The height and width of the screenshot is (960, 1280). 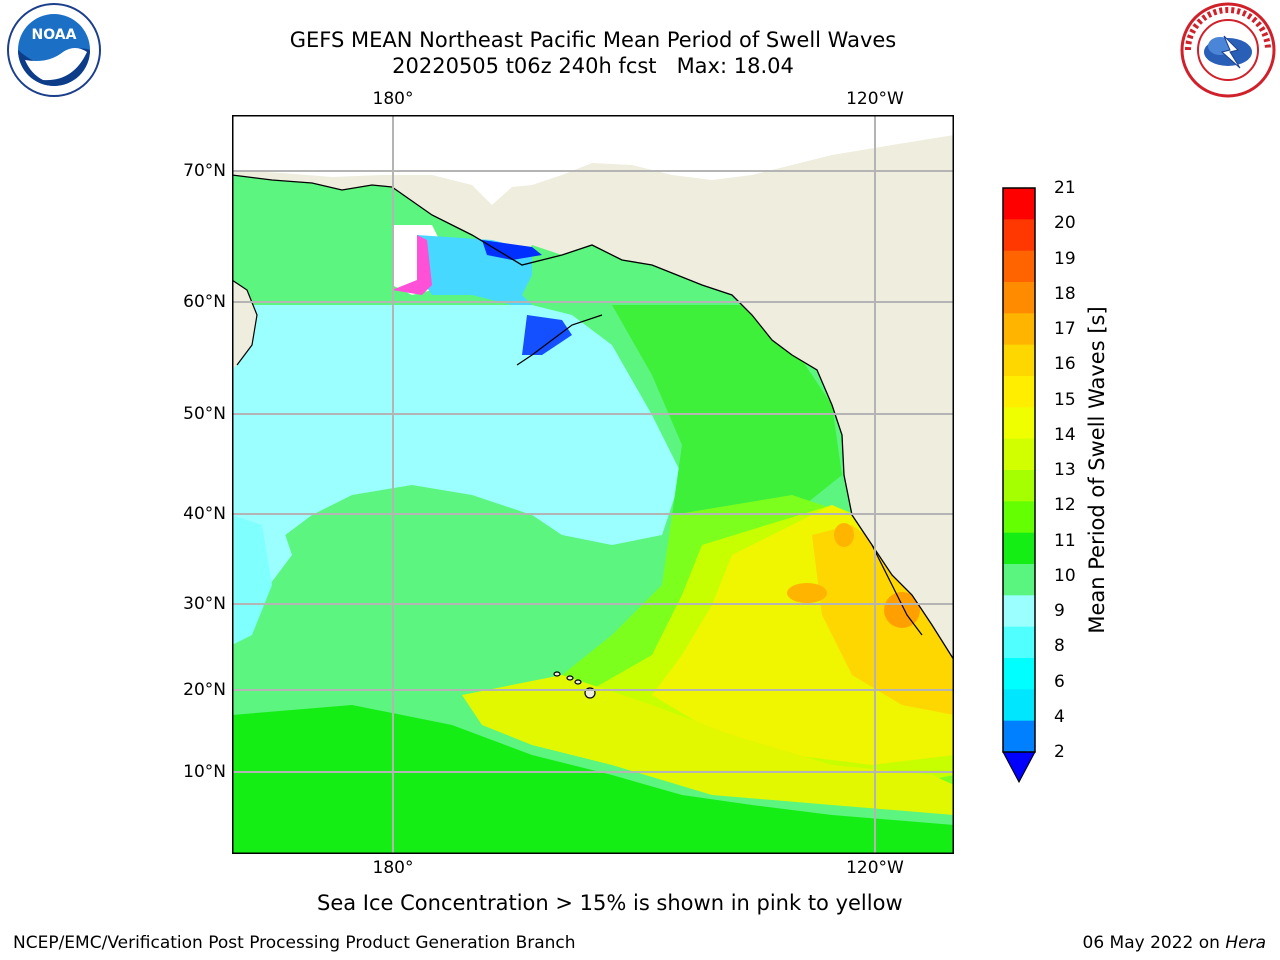 I want to click on lon-label-bottom-120w: 120°W, so click(x=875, y=868).